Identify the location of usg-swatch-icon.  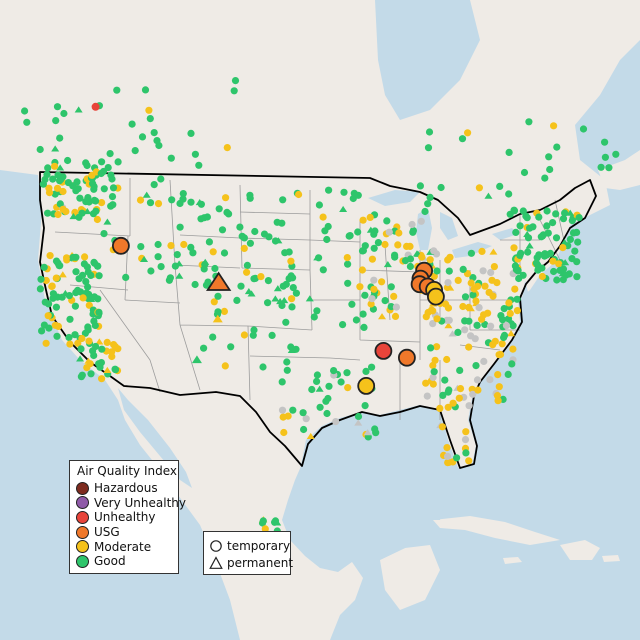
(82, 532).